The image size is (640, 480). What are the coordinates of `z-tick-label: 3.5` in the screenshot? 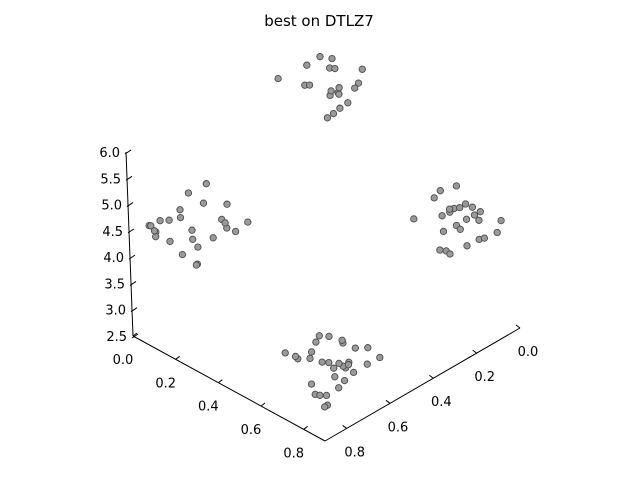 It's located at (114, 284).